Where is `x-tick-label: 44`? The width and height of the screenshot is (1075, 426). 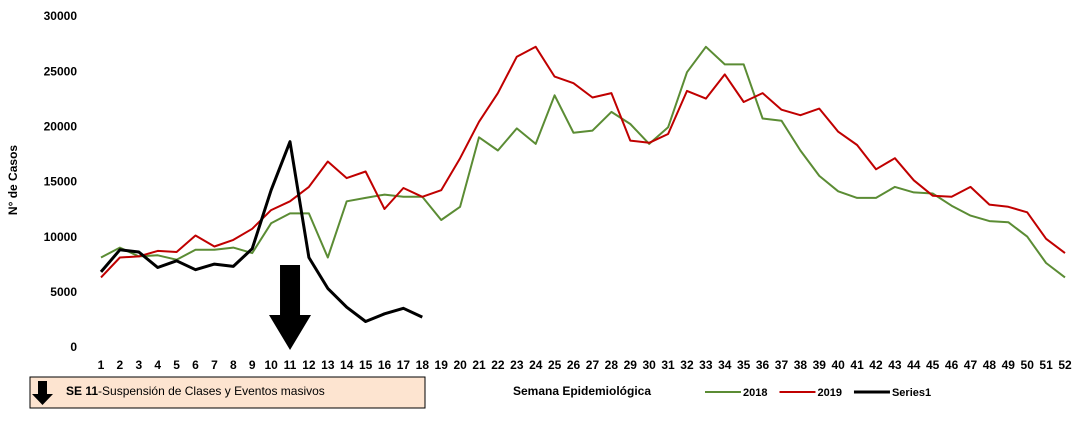 x-tick-label: 44 is located at coordinates (914, 365).